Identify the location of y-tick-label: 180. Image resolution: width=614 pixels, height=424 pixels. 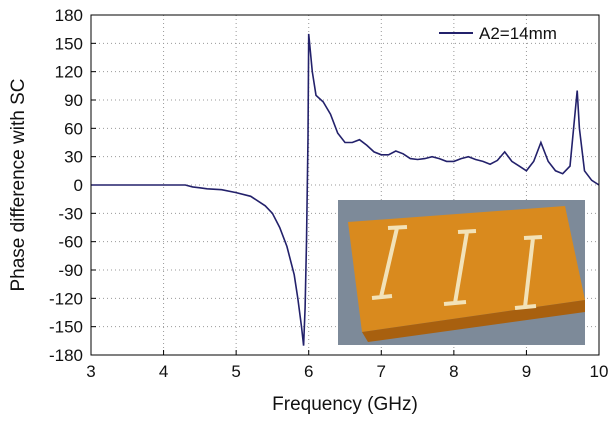
(69, 15).